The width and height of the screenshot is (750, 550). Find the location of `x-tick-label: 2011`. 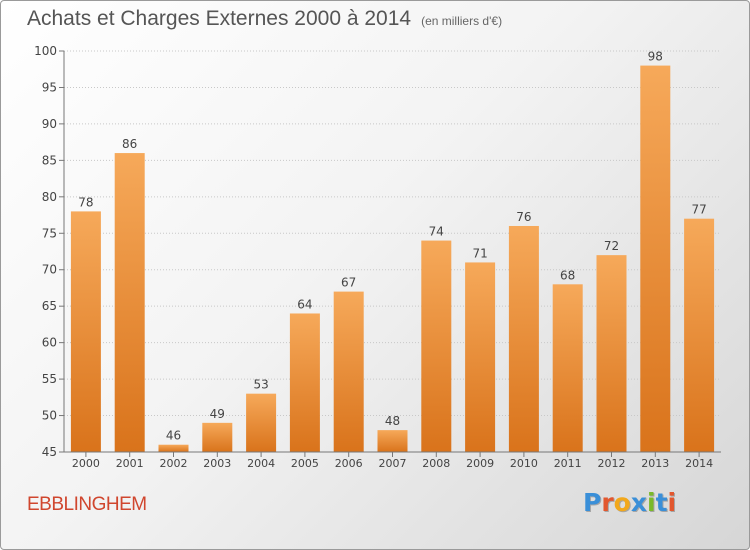

x-tick-label: 2011 is located at coordinates (568, 463).